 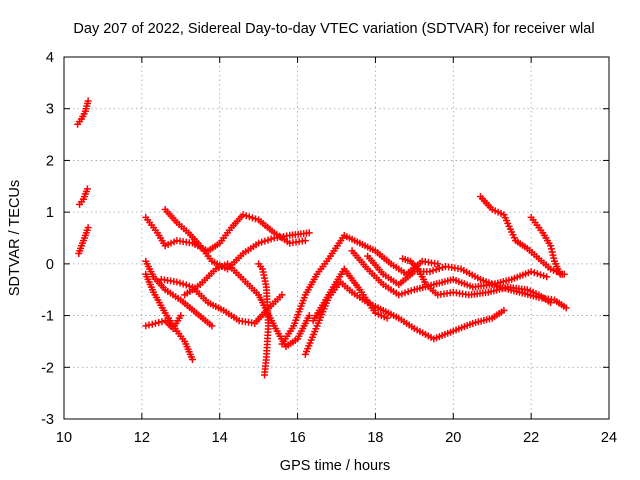 What do you see at coordinates (453, 438) in the screenshot?
I see `x-tick-label: 20` at bounding box center [453, 438].